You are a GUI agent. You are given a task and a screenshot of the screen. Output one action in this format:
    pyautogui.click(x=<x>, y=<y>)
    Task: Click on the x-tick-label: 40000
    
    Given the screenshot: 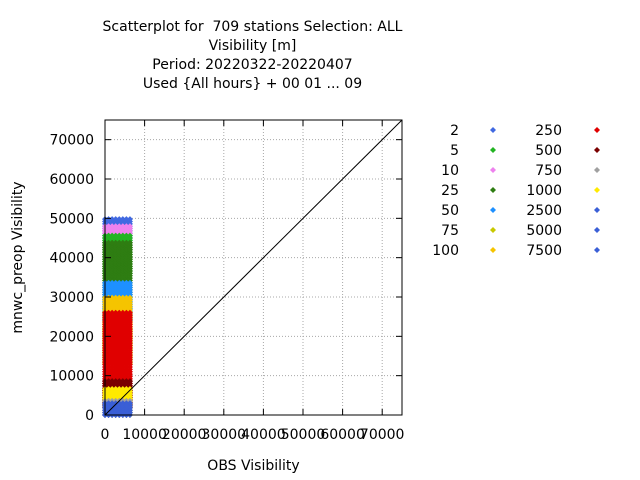 What is the action you would take?
    pyautogui.click(x=263, y=435)
    